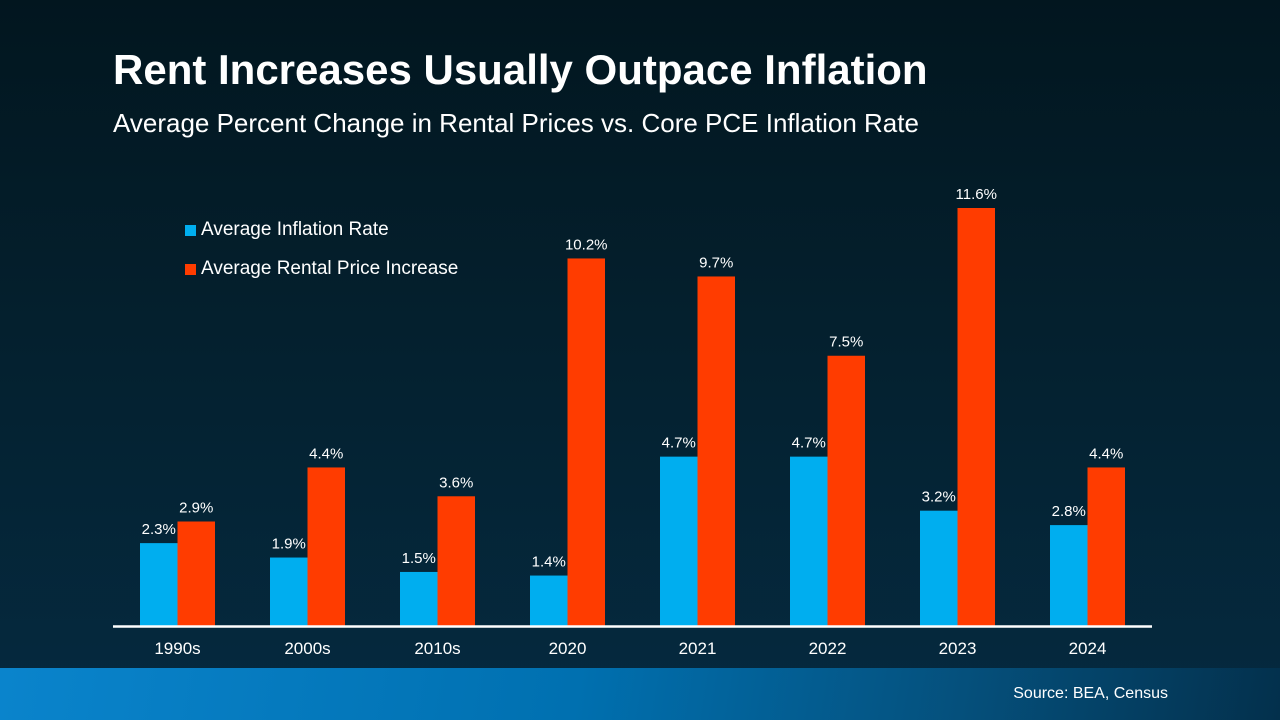 The height and width of the screenshot is (720, 1280). I want to click on bar-inflation-2024, so click(1069, 575).